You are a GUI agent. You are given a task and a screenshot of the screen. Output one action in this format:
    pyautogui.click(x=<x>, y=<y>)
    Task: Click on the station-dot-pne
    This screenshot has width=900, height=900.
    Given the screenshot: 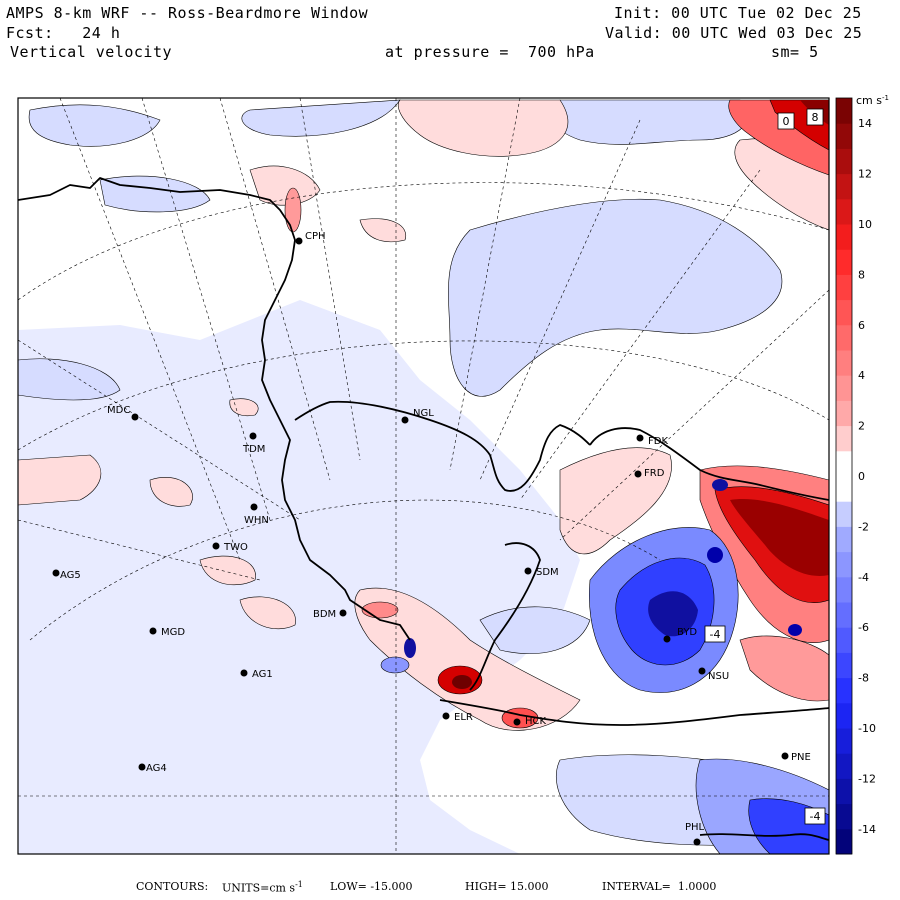 What is the action you would take?
    pyautogui.click(x=785, y=756)
    